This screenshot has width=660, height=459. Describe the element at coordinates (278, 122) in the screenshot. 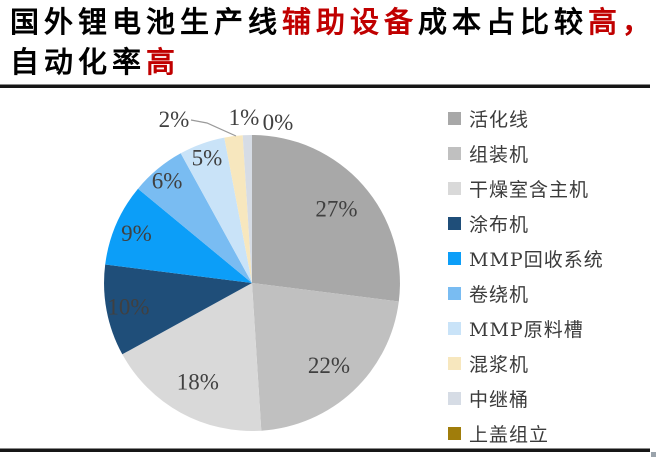

I see `slice-percent-label: 0%` at that location.